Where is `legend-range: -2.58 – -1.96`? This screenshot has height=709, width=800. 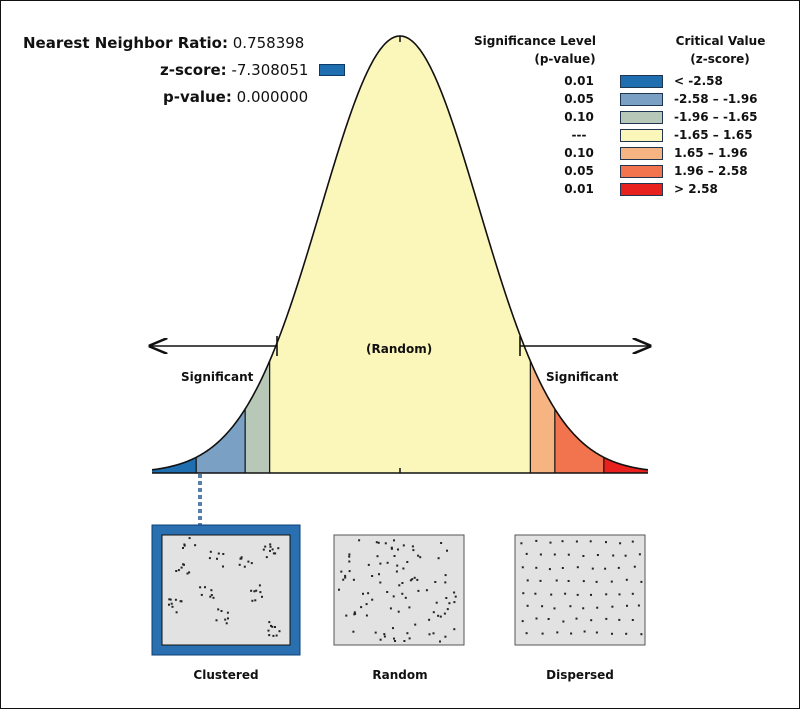 legend-range: -2.58 – -1.96 is located at coordinates (716, 99).